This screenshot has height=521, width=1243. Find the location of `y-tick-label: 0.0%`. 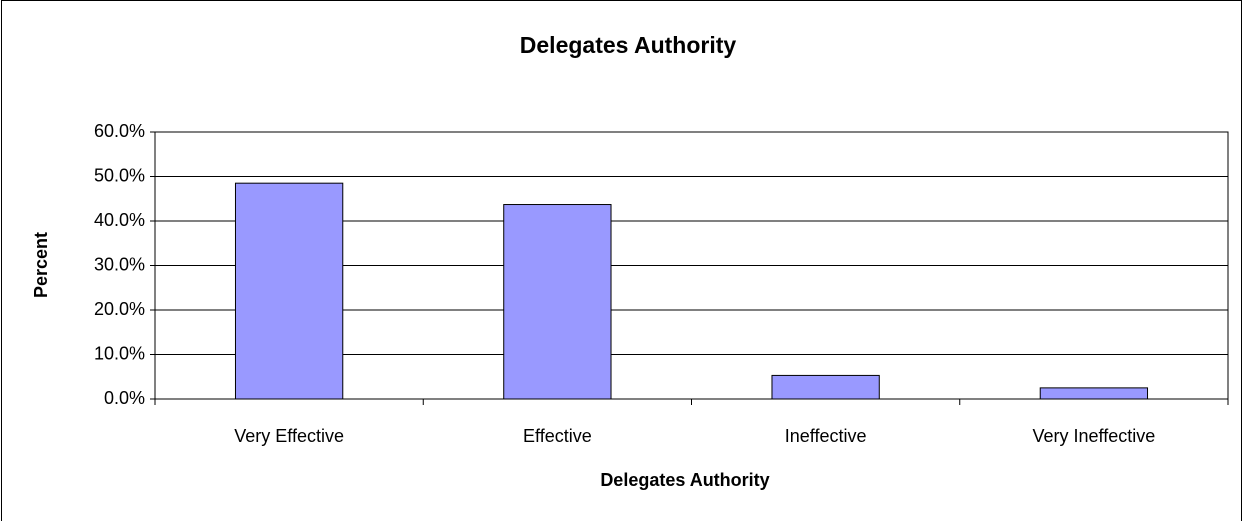

y-tick-label: 0.0% is located at coordinates (124, 398).